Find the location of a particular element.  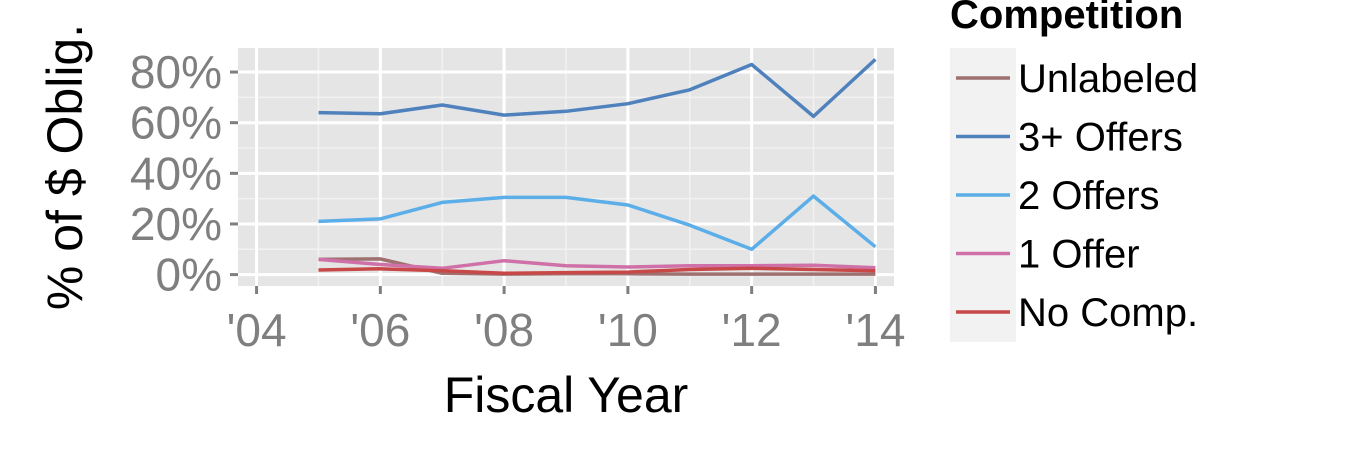

x-axis-title: Fiscal Year is located at coordinates (566, 395).